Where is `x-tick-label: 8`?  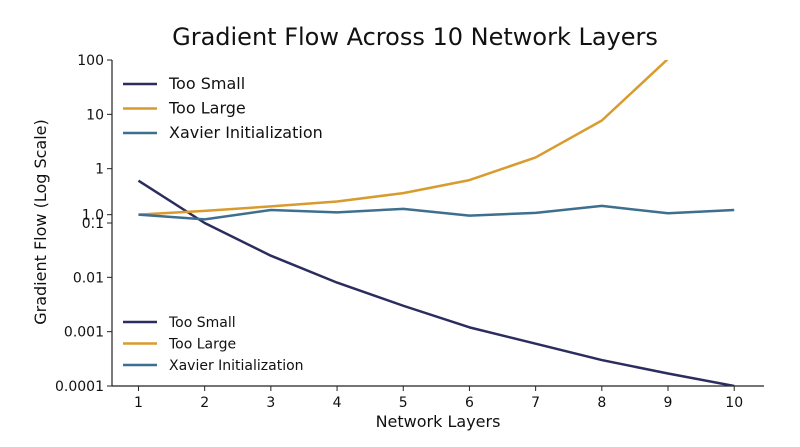 x-tick-label: 8 is located at coordinates (601, 403).